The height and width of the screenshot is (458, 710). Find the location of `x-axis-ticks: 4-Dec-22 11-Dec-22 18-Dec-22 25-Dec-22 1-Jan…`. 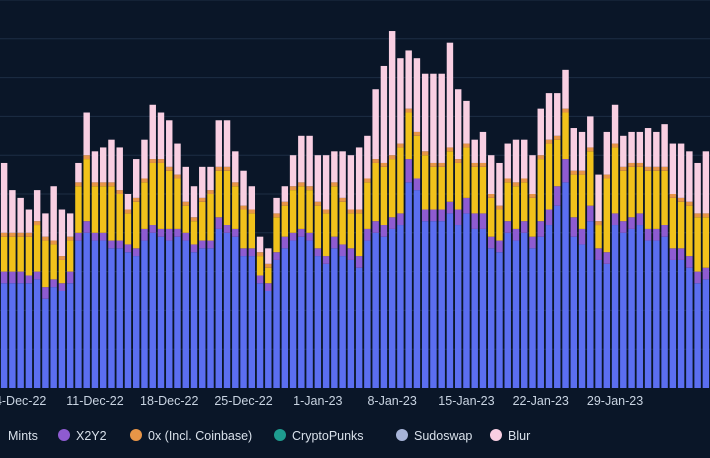

x-axis-ticks: 4-Dec-22 11-Dec-22 18-Dec-22 25-Dec-22 1-Jan… is located at coordinates (321, 401).